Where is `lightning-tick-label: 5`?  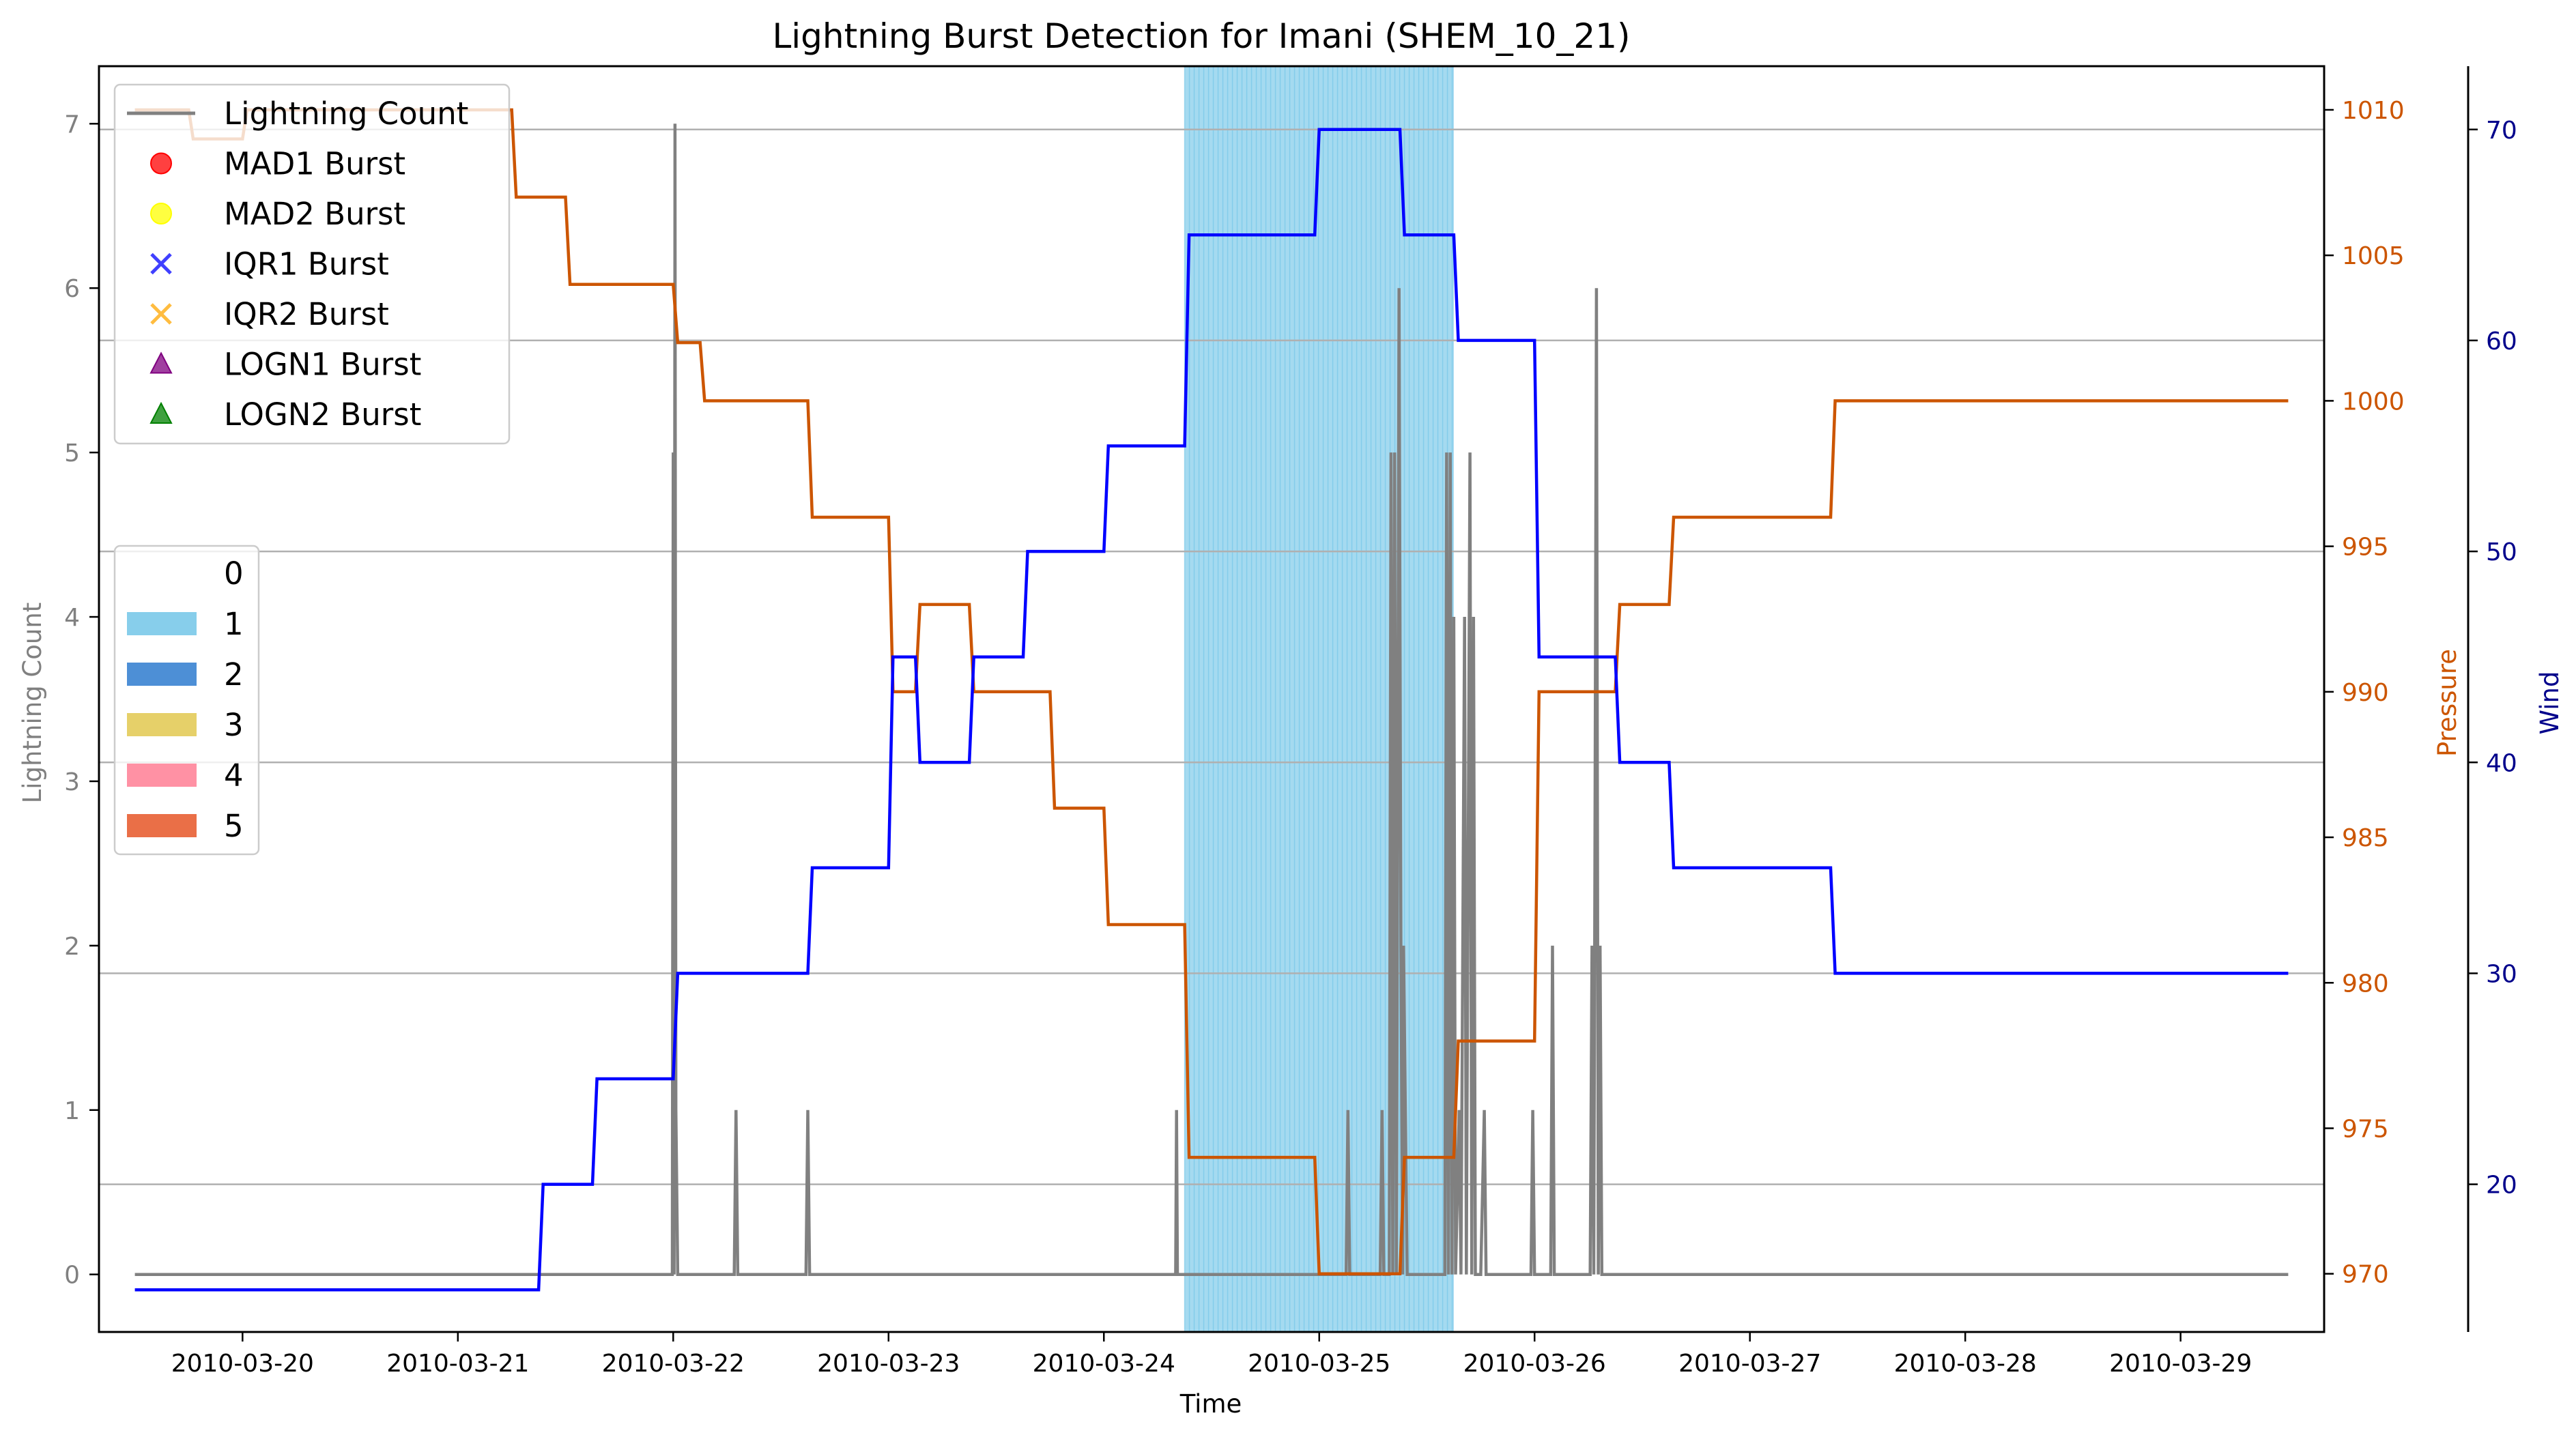 lightning-tick-label: 5 is located at coordinates (72, 453).